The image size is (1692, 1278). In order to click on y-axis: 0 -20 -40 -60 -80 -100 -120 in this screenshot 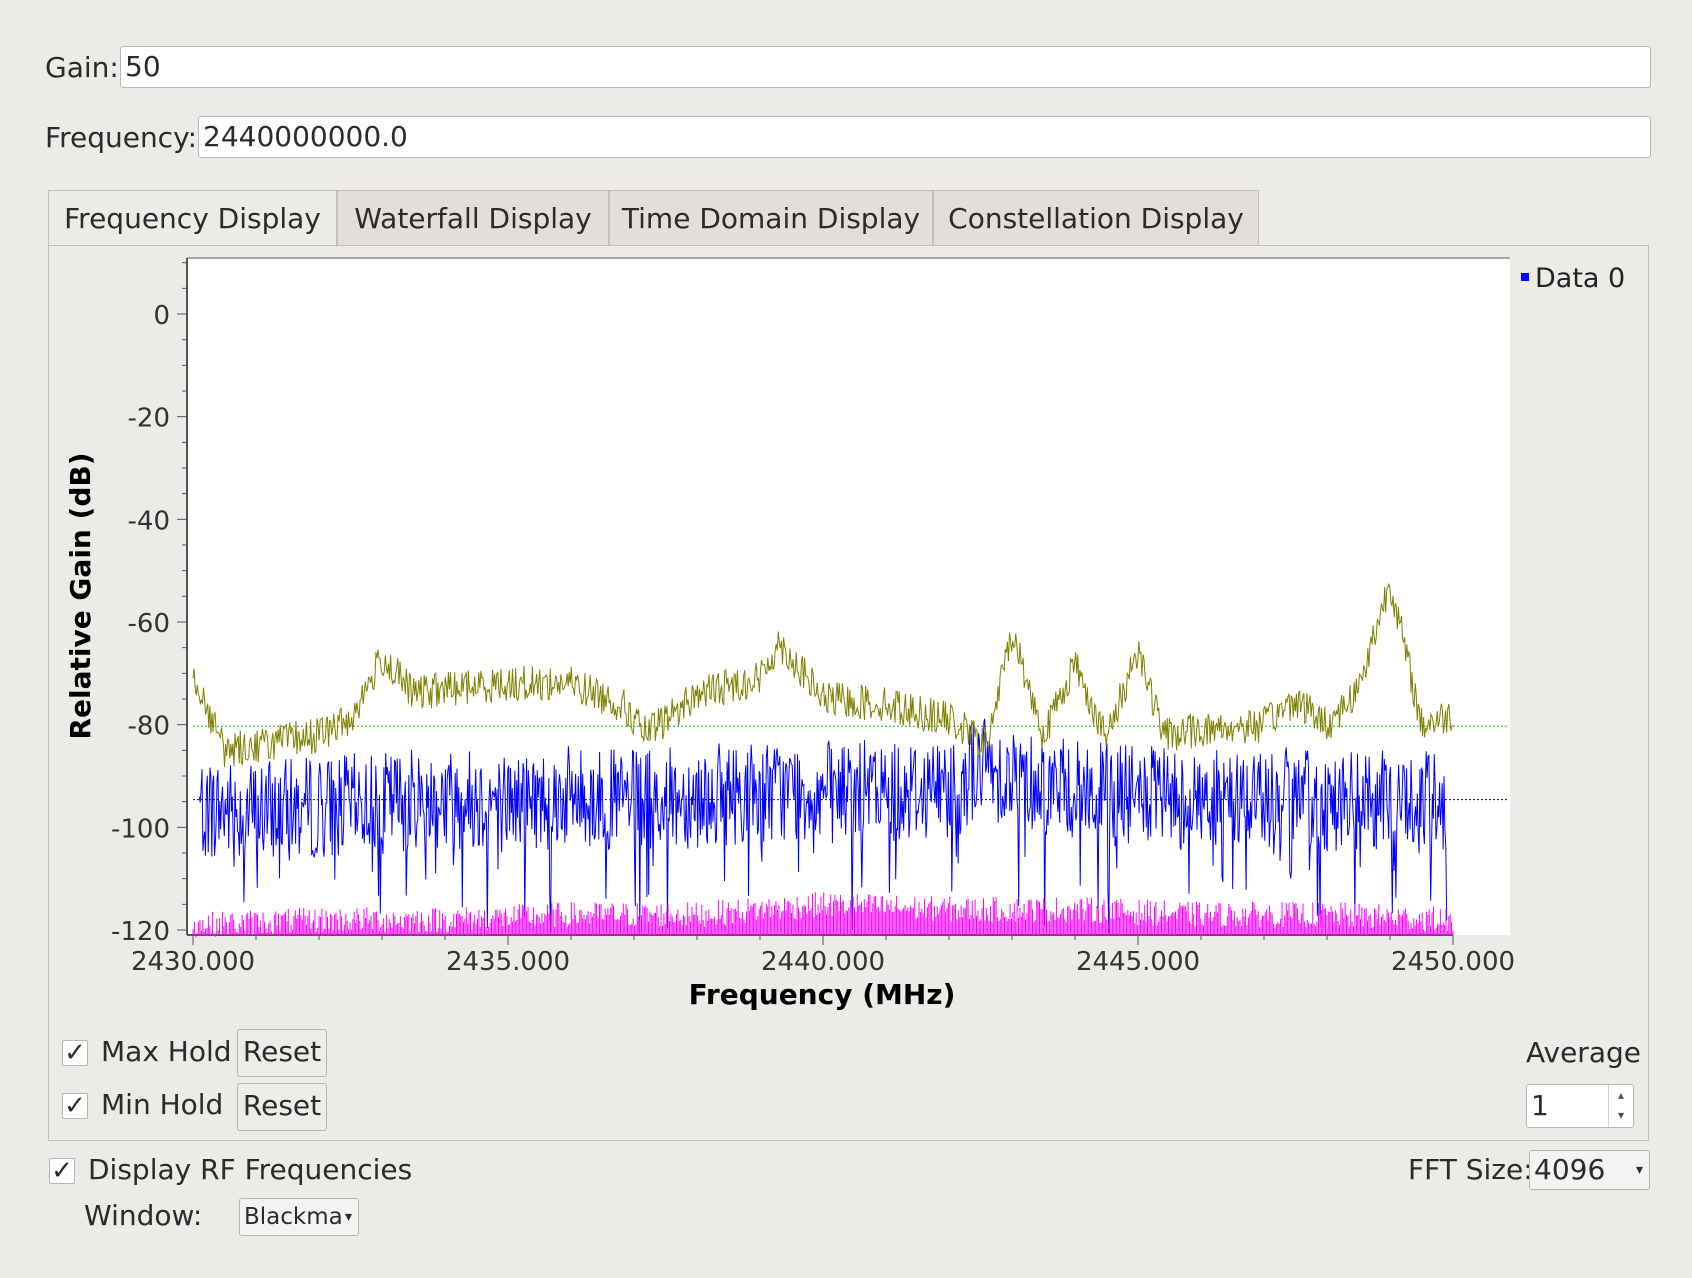, I will do `click(149, 604)`.